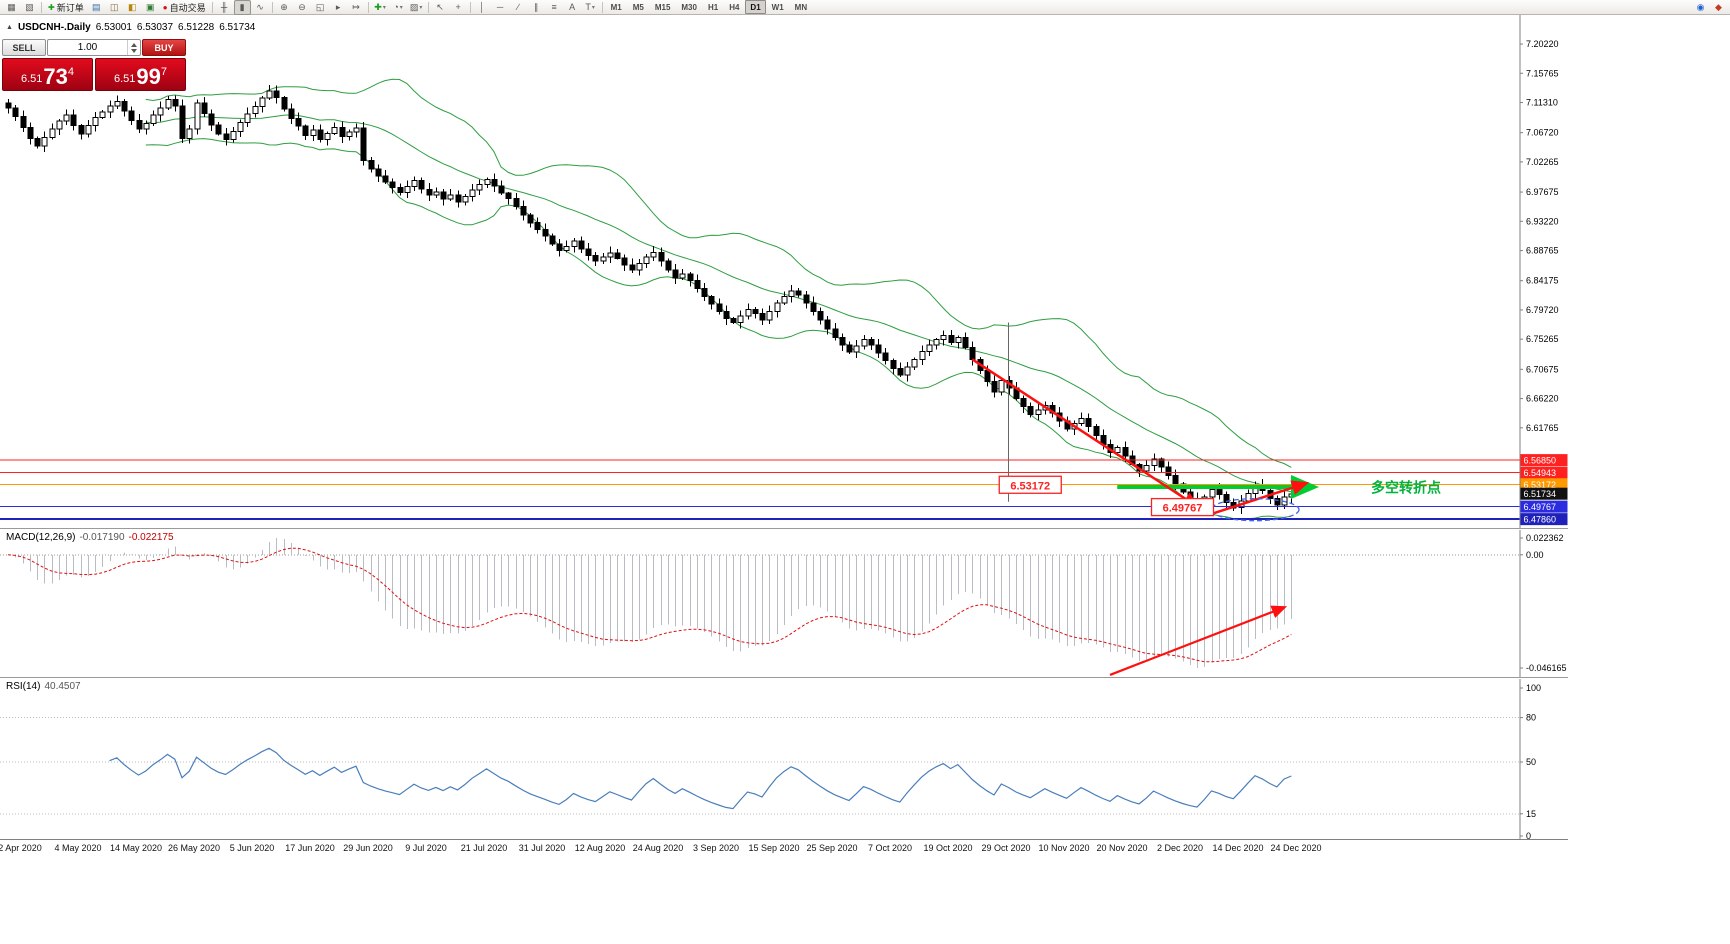 The height and width of the screenshot is (944, 1730). Describe the element at coordinates (242, 7) in the screenshot. I see `candlestick-chart-icon: ▮` at that location.